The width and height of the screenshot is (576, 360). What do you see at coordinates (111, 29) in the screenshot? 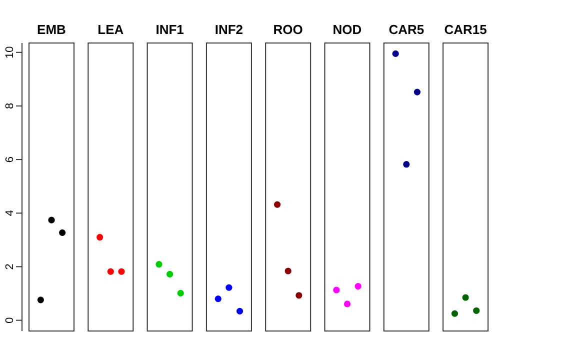
I see `x-tick-label: LEA` at bounding box center [111, 29].